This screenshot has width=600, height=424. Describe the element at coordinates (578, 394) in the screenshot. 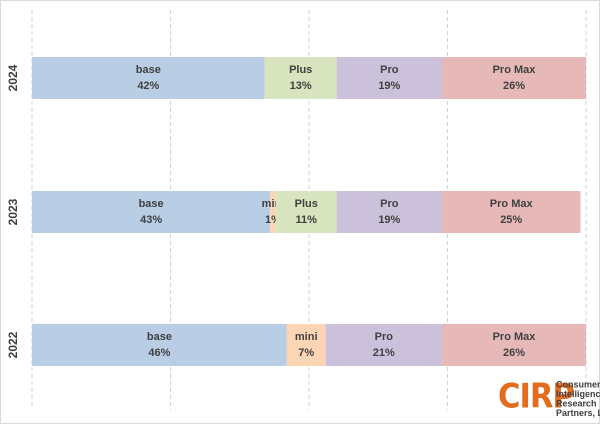

I see `logo-text: Intelligence` at that location.